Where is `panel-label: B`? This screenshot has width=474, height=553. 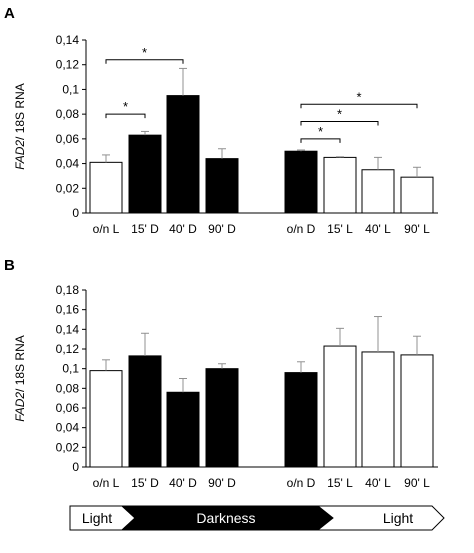
panel-label: B is located at coordinates (9, 265).